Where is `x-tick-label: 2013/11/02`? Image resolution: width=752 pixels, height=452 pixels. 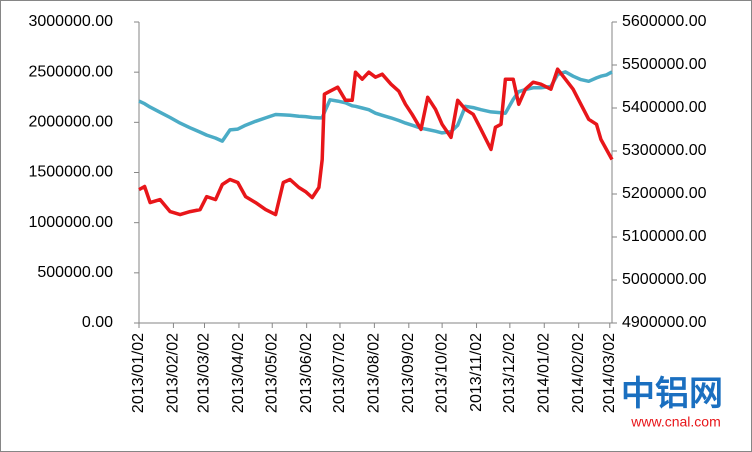 x-tick-label: 2013/11/02 is located at coordinates (476, 372).